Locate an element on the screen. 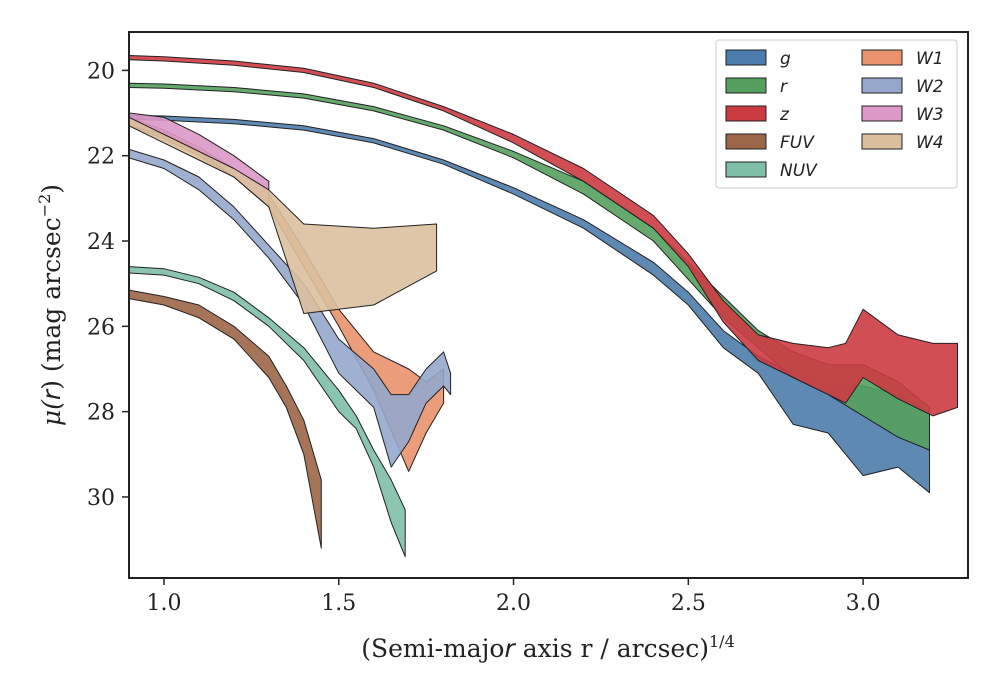 The width and height of the screenshot is (1000, 700). legend-label-w2: W2 is located at coordinates (930, 87).